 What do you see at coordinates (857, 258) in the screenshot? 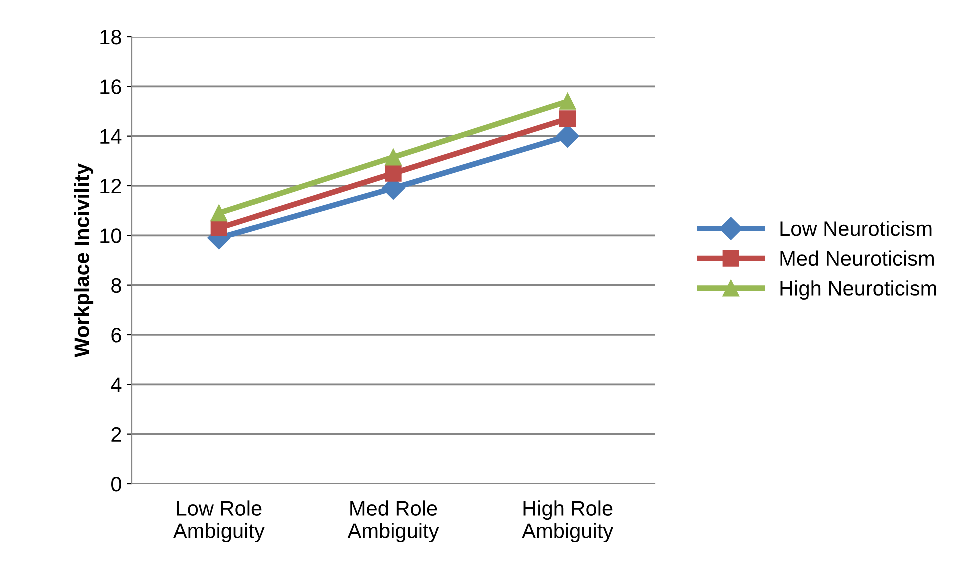
I see `legend-label: Med Neuroticism` at bounding box center [857, 258].